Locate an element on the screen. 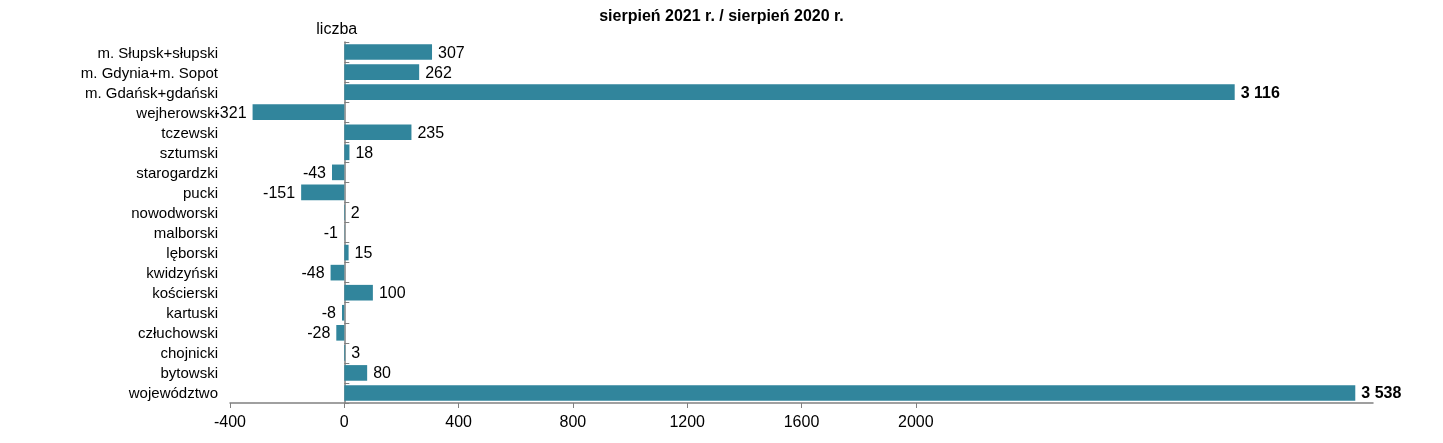 This screenshot has width=1443, height=443. data-label: 3 116 is located at coordinates (1260, 92).